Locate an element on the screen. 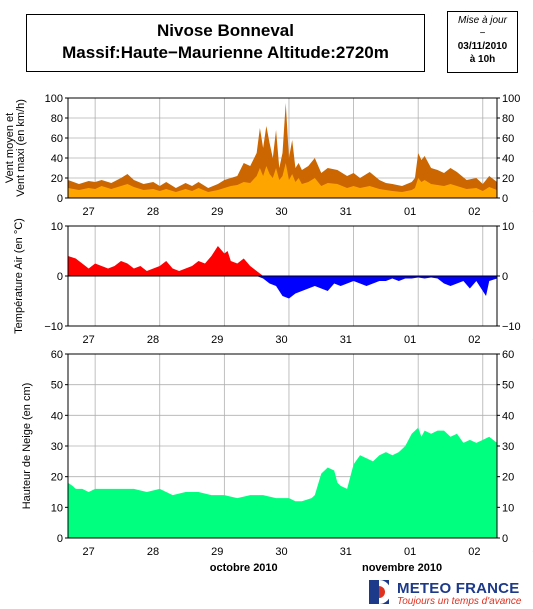  station-subtitle: Massif:Haute−Maurienne Altitude:2720m is located at coordinates (225, 52).